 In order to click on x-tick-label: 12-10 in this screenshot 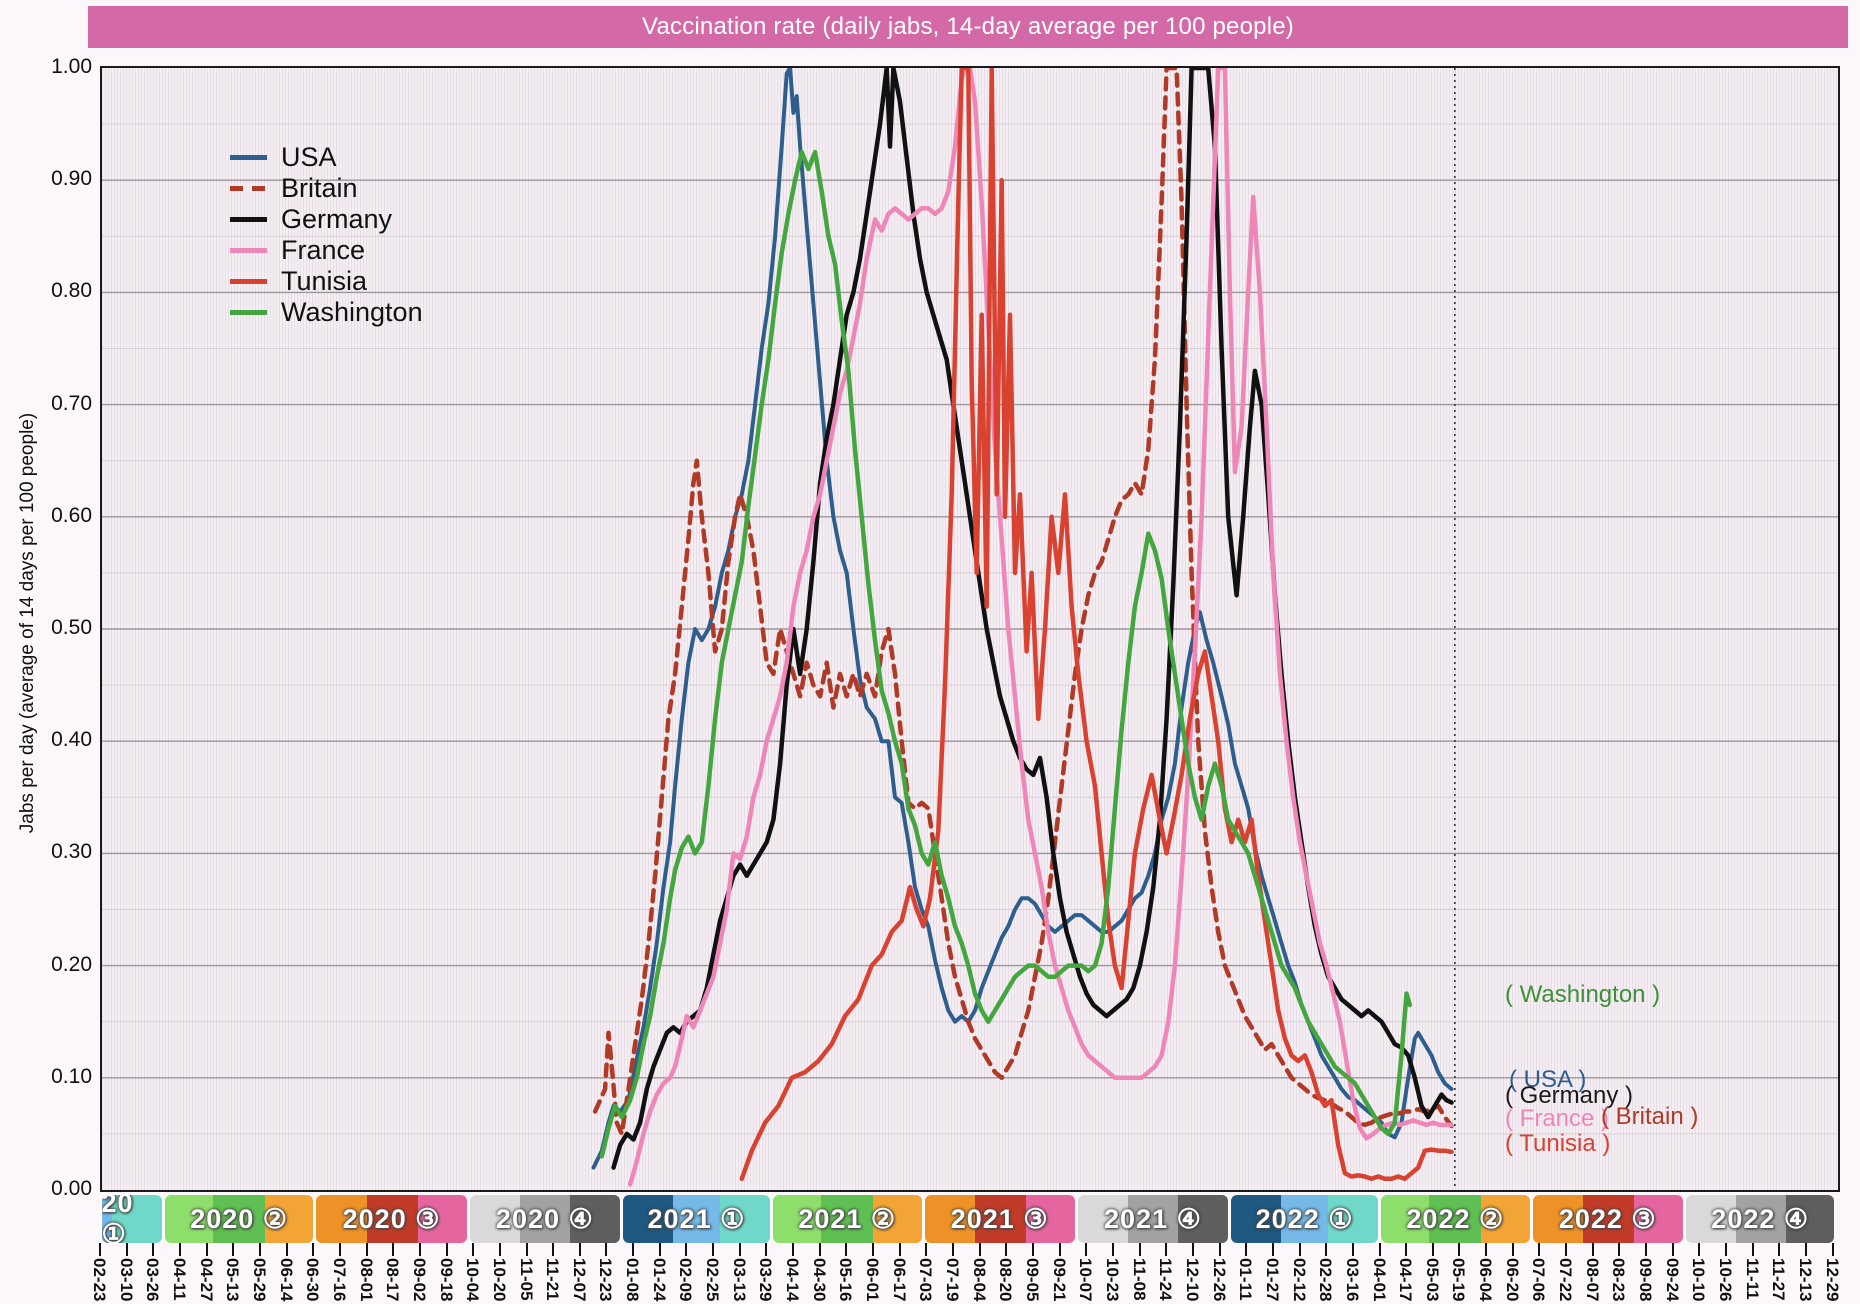, I will do `click(1192, 1280)`.